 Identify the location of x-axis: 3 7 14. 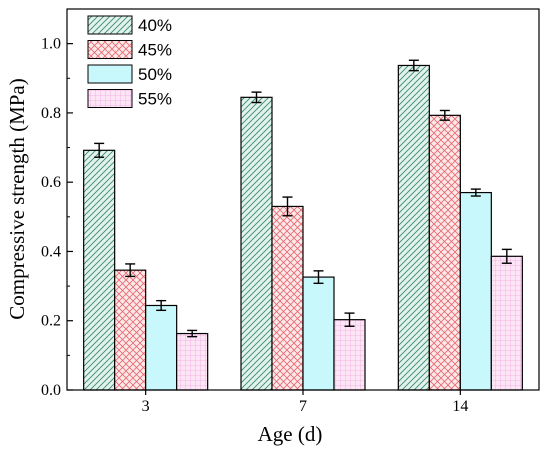
(305, 402).